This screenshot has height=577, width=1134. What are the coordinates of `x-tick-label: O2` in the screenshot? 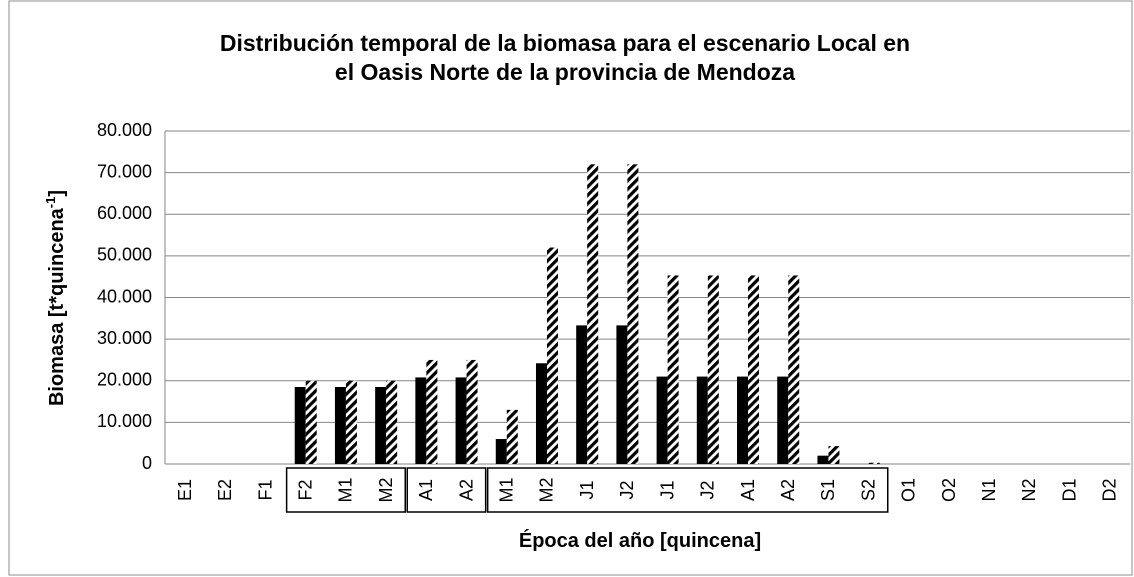 It's located at (949, 490).